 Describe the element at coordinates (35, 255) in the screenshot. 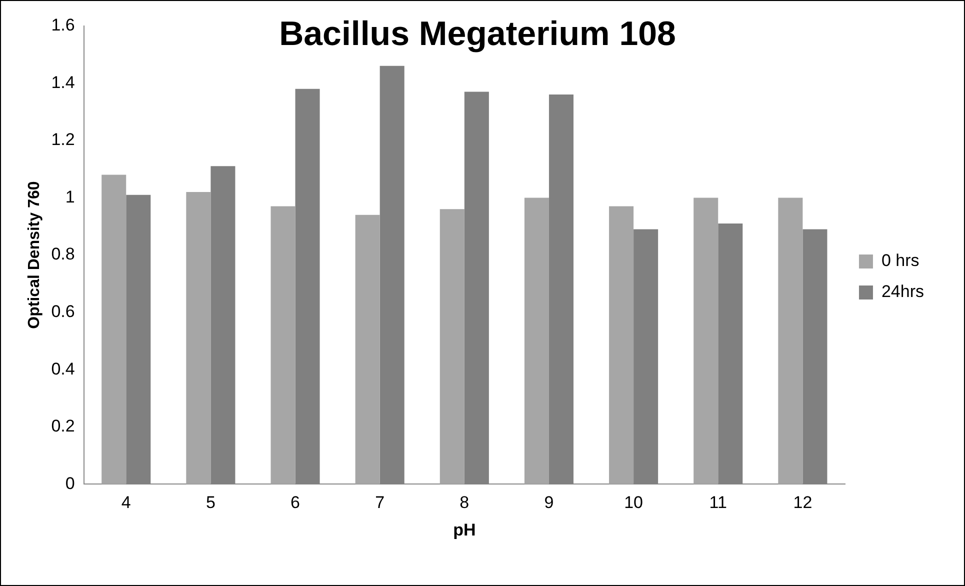

I see `y-axis-title: Optical Density 760` at that location.